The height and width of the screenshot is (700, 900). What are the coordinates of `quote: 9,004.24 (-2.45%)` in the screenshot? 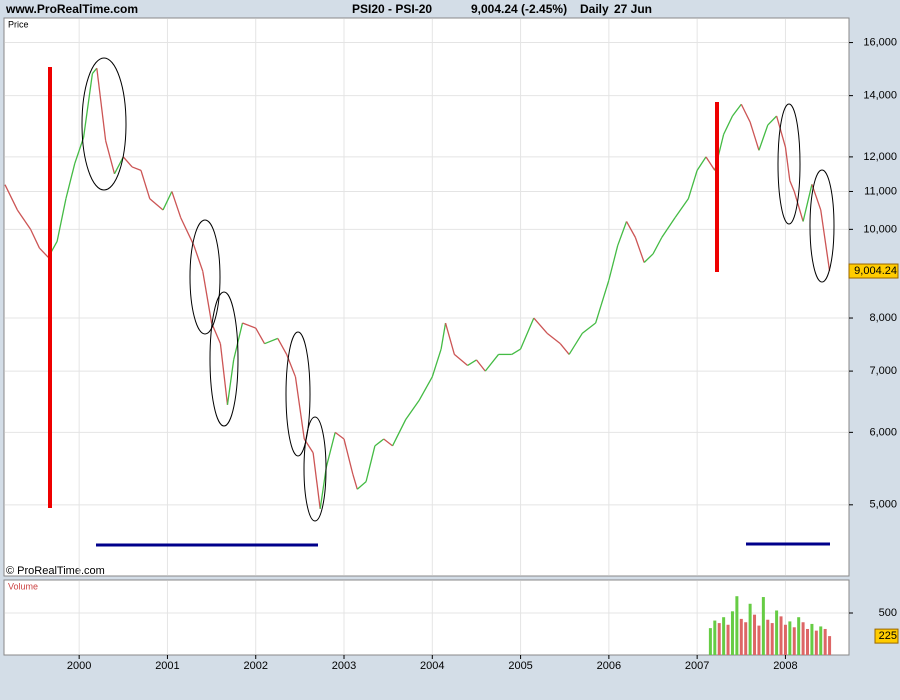 It's located at (519, 9).